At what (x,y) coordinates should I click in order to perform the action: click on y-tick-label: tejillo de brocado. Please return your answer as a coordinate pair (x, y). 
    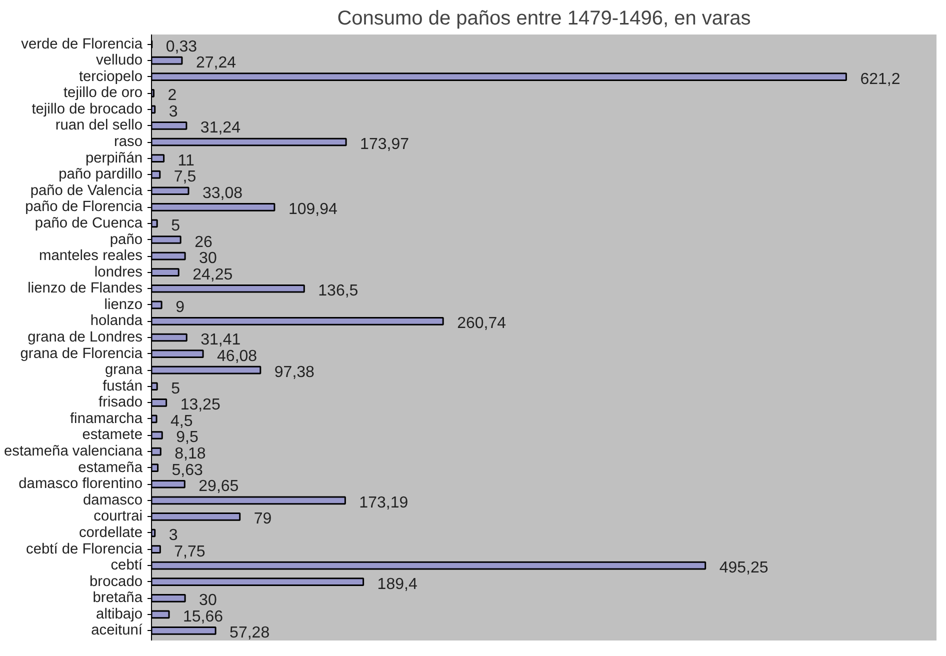
    Looking at the image, I should click on (87, 109).